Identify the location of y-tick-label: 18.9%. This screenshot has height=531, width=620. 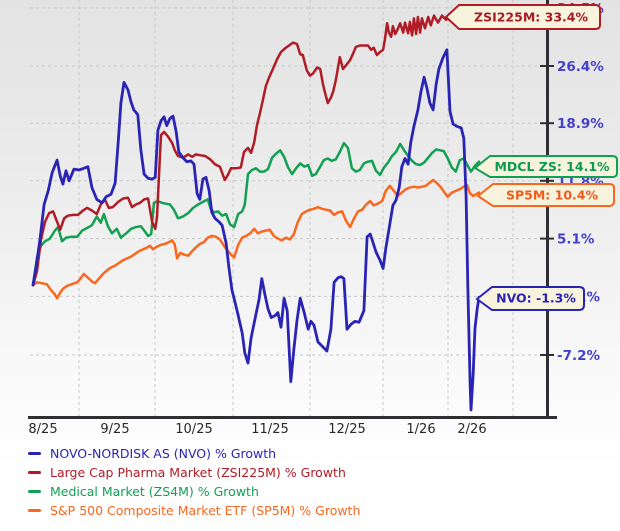
(580, 124).